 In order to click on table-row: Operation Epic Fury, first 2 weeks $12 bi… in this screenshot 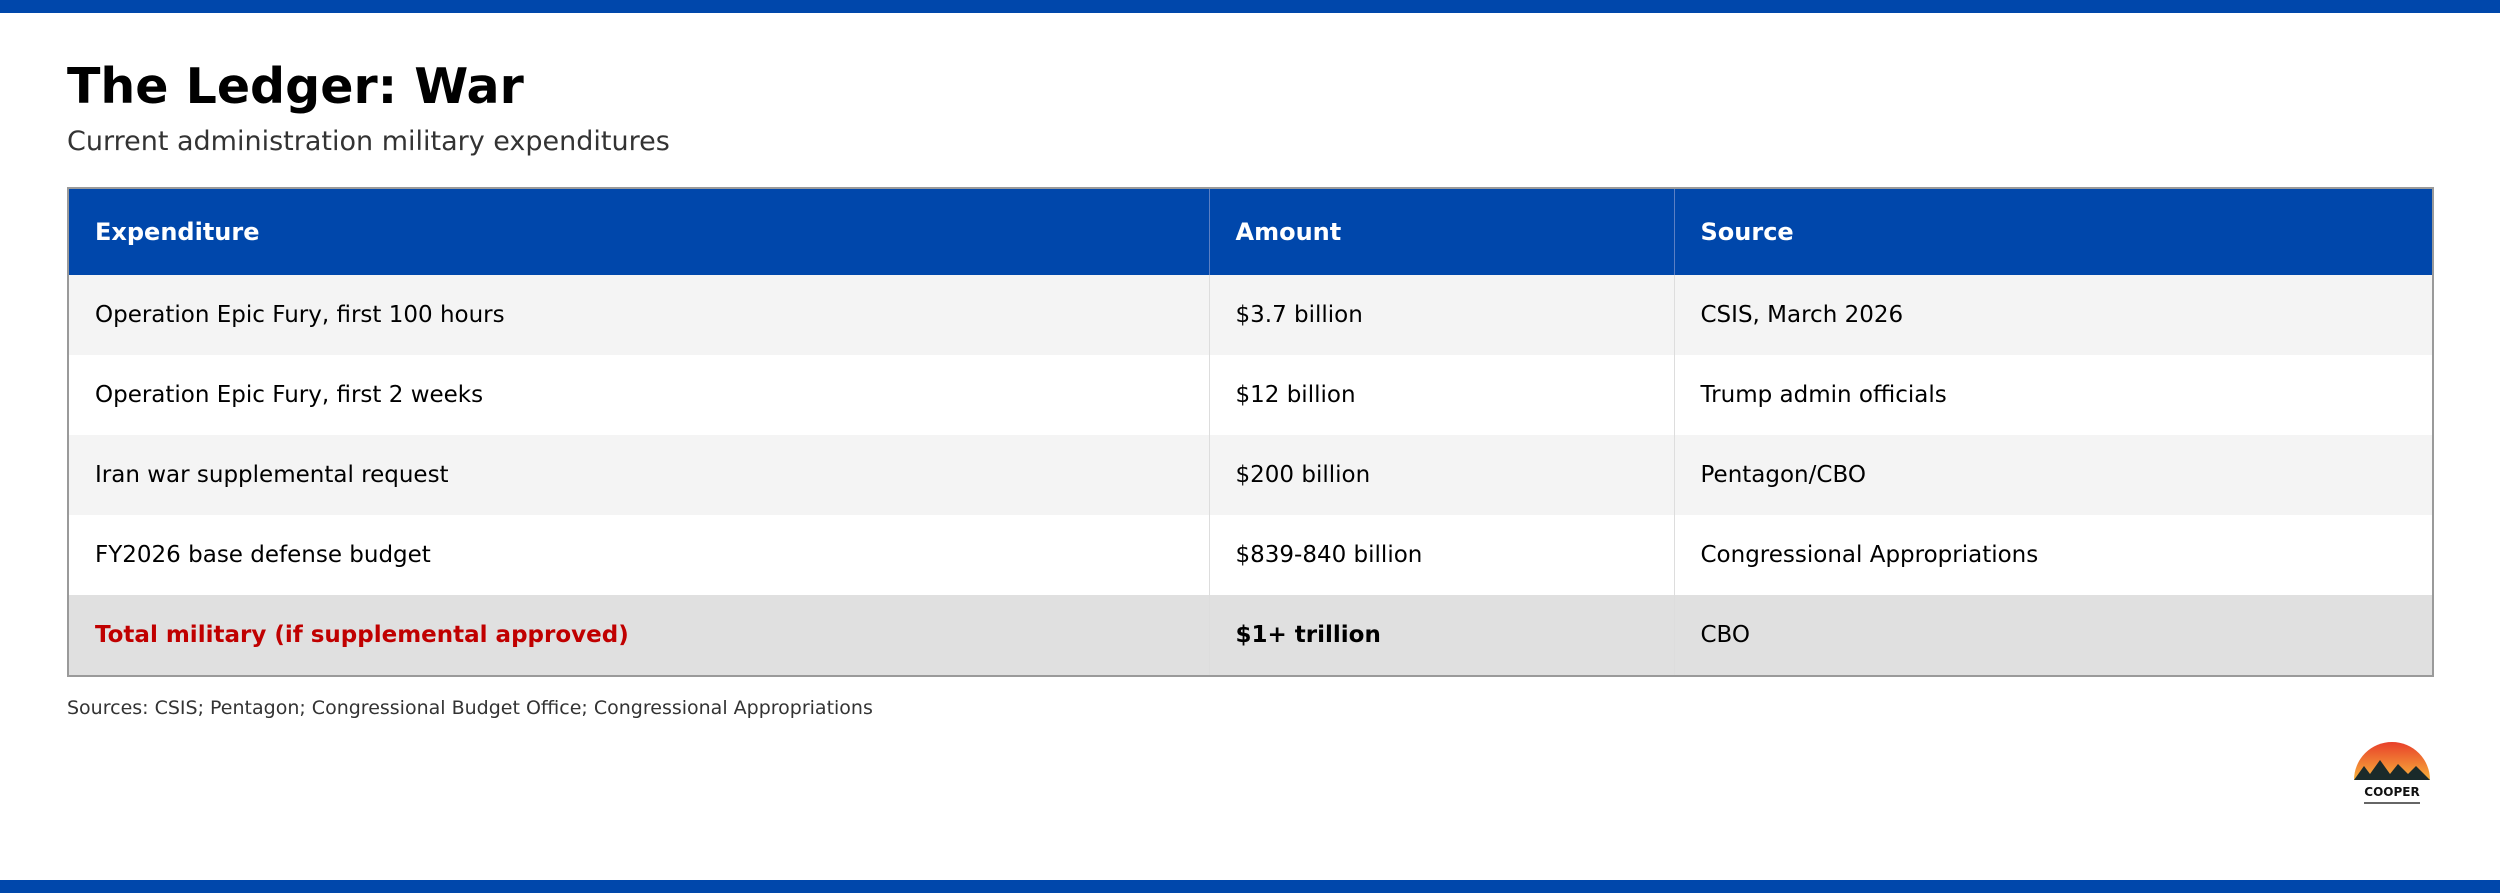, I will do `click(1250, 395)`.